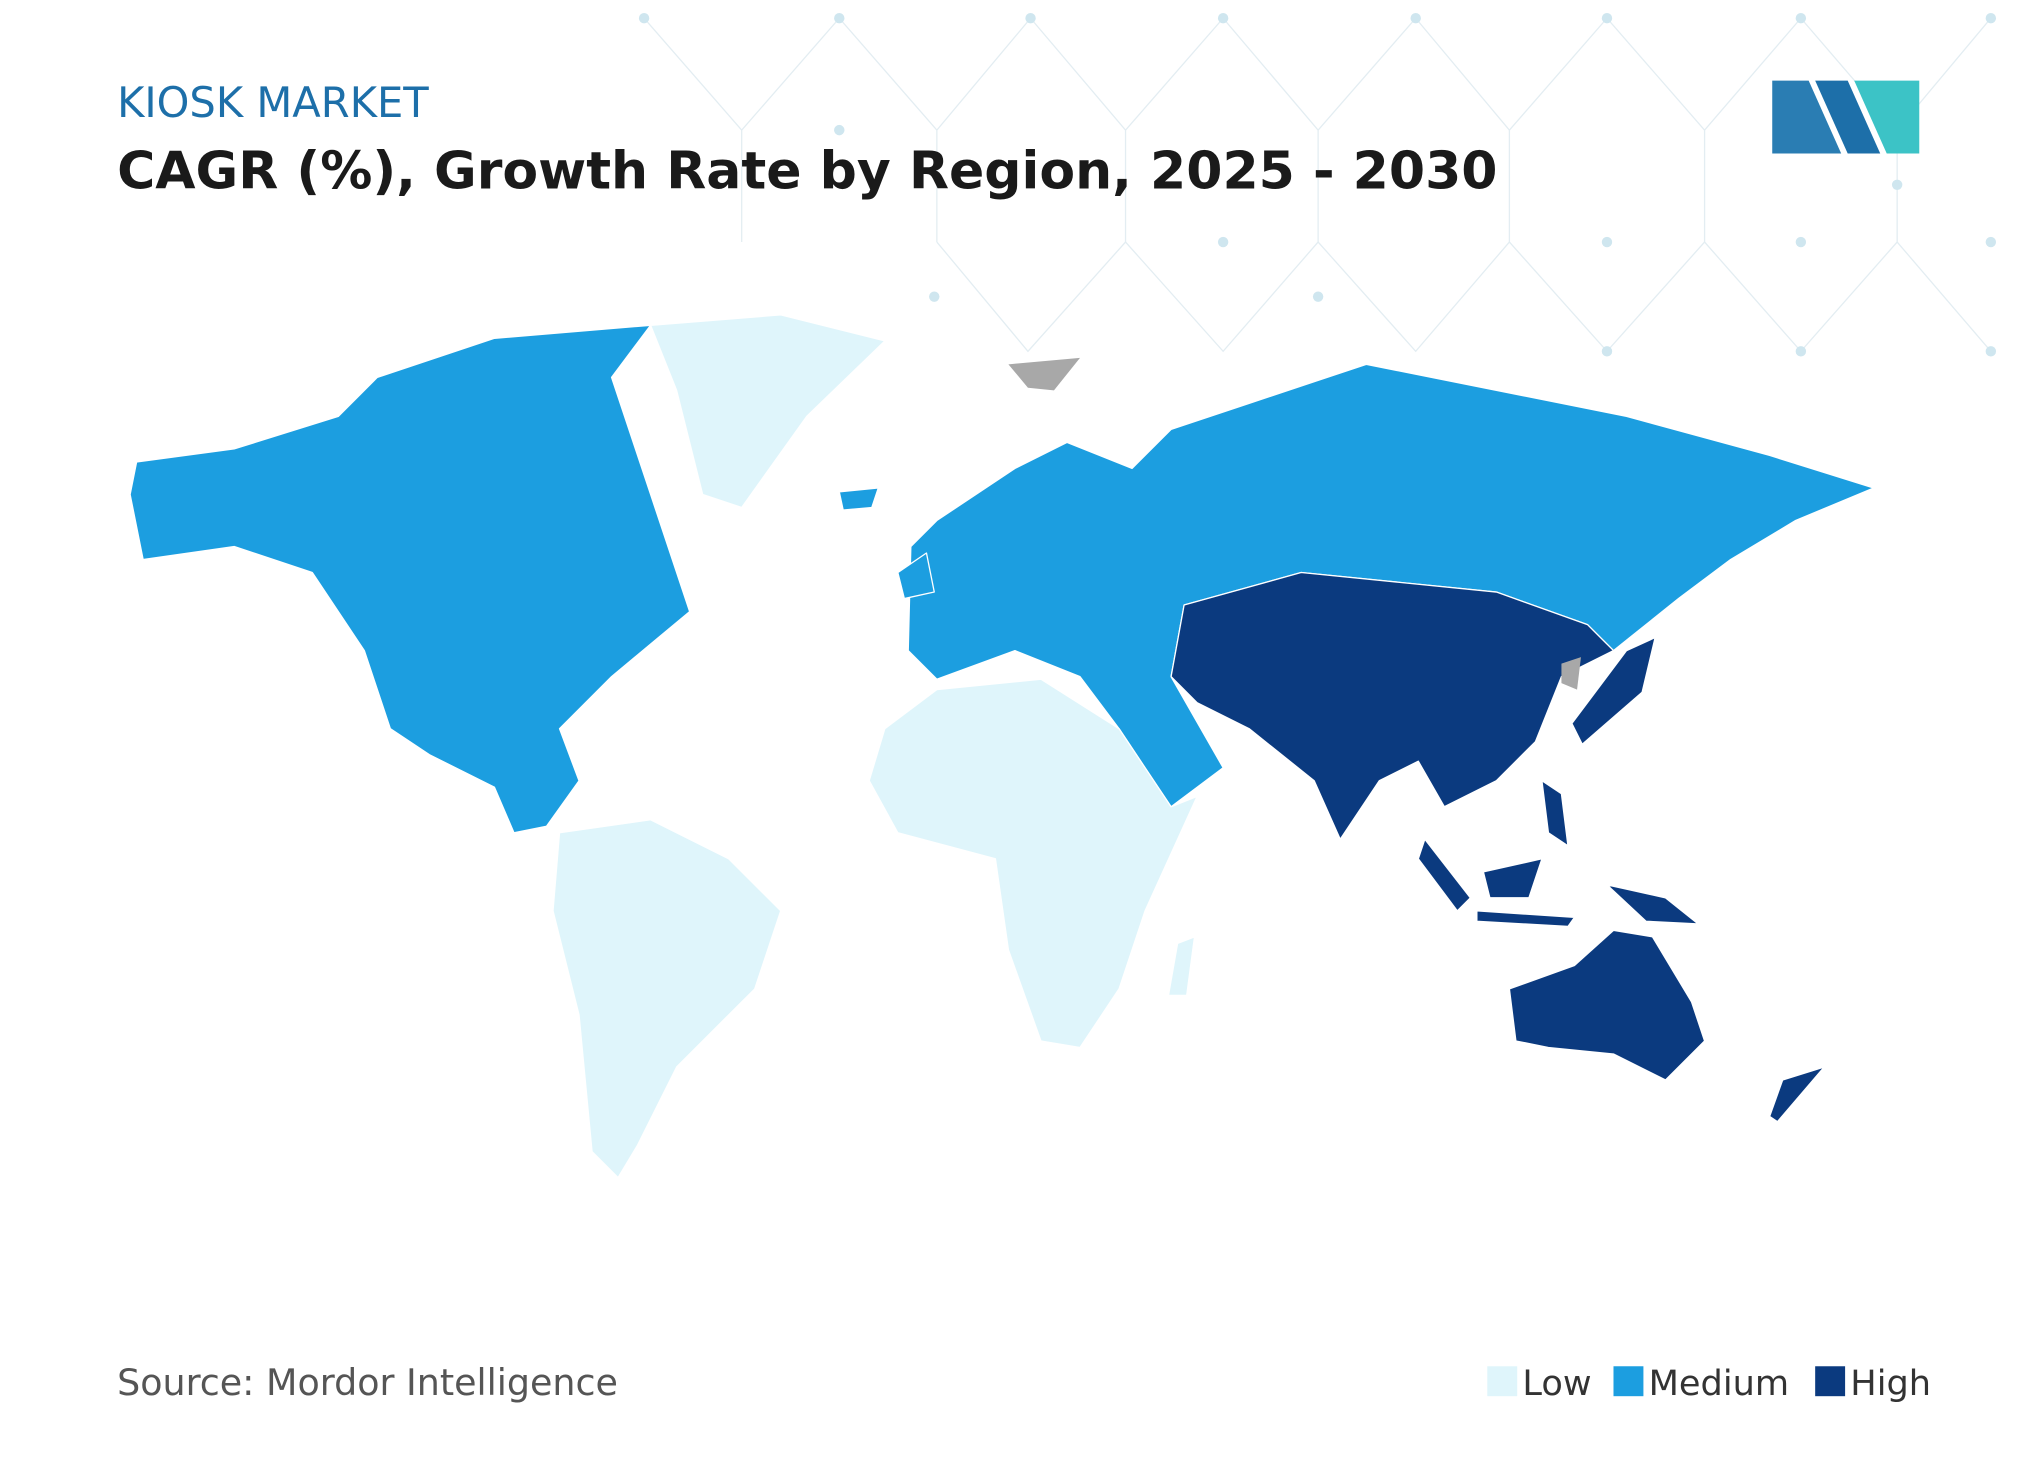 The image size is (2035, 1480). Describe the element at coordinates (1556, 1383) in the screenshot. I see `legend-label: Low` at that location.